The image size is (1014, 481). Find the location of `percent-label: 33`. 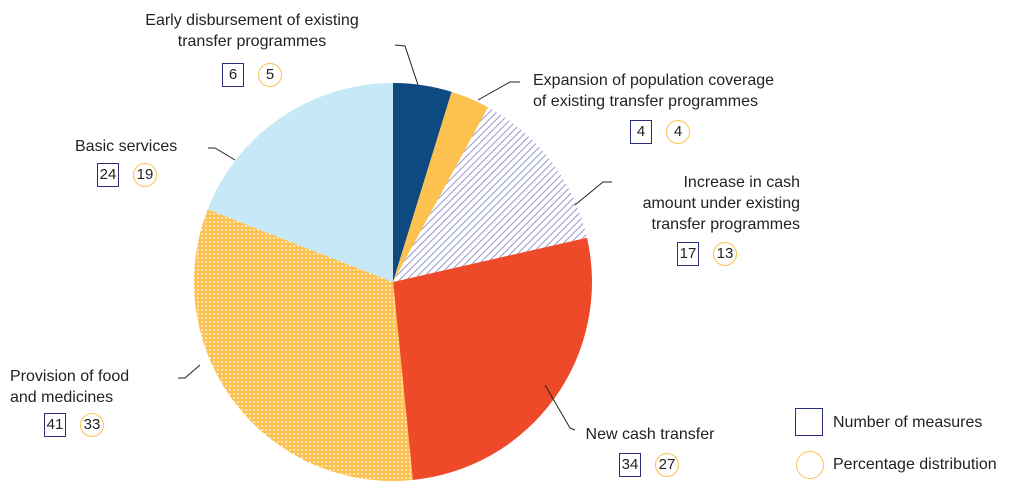

percent-label: 33 is located at coordinates (92, 425).